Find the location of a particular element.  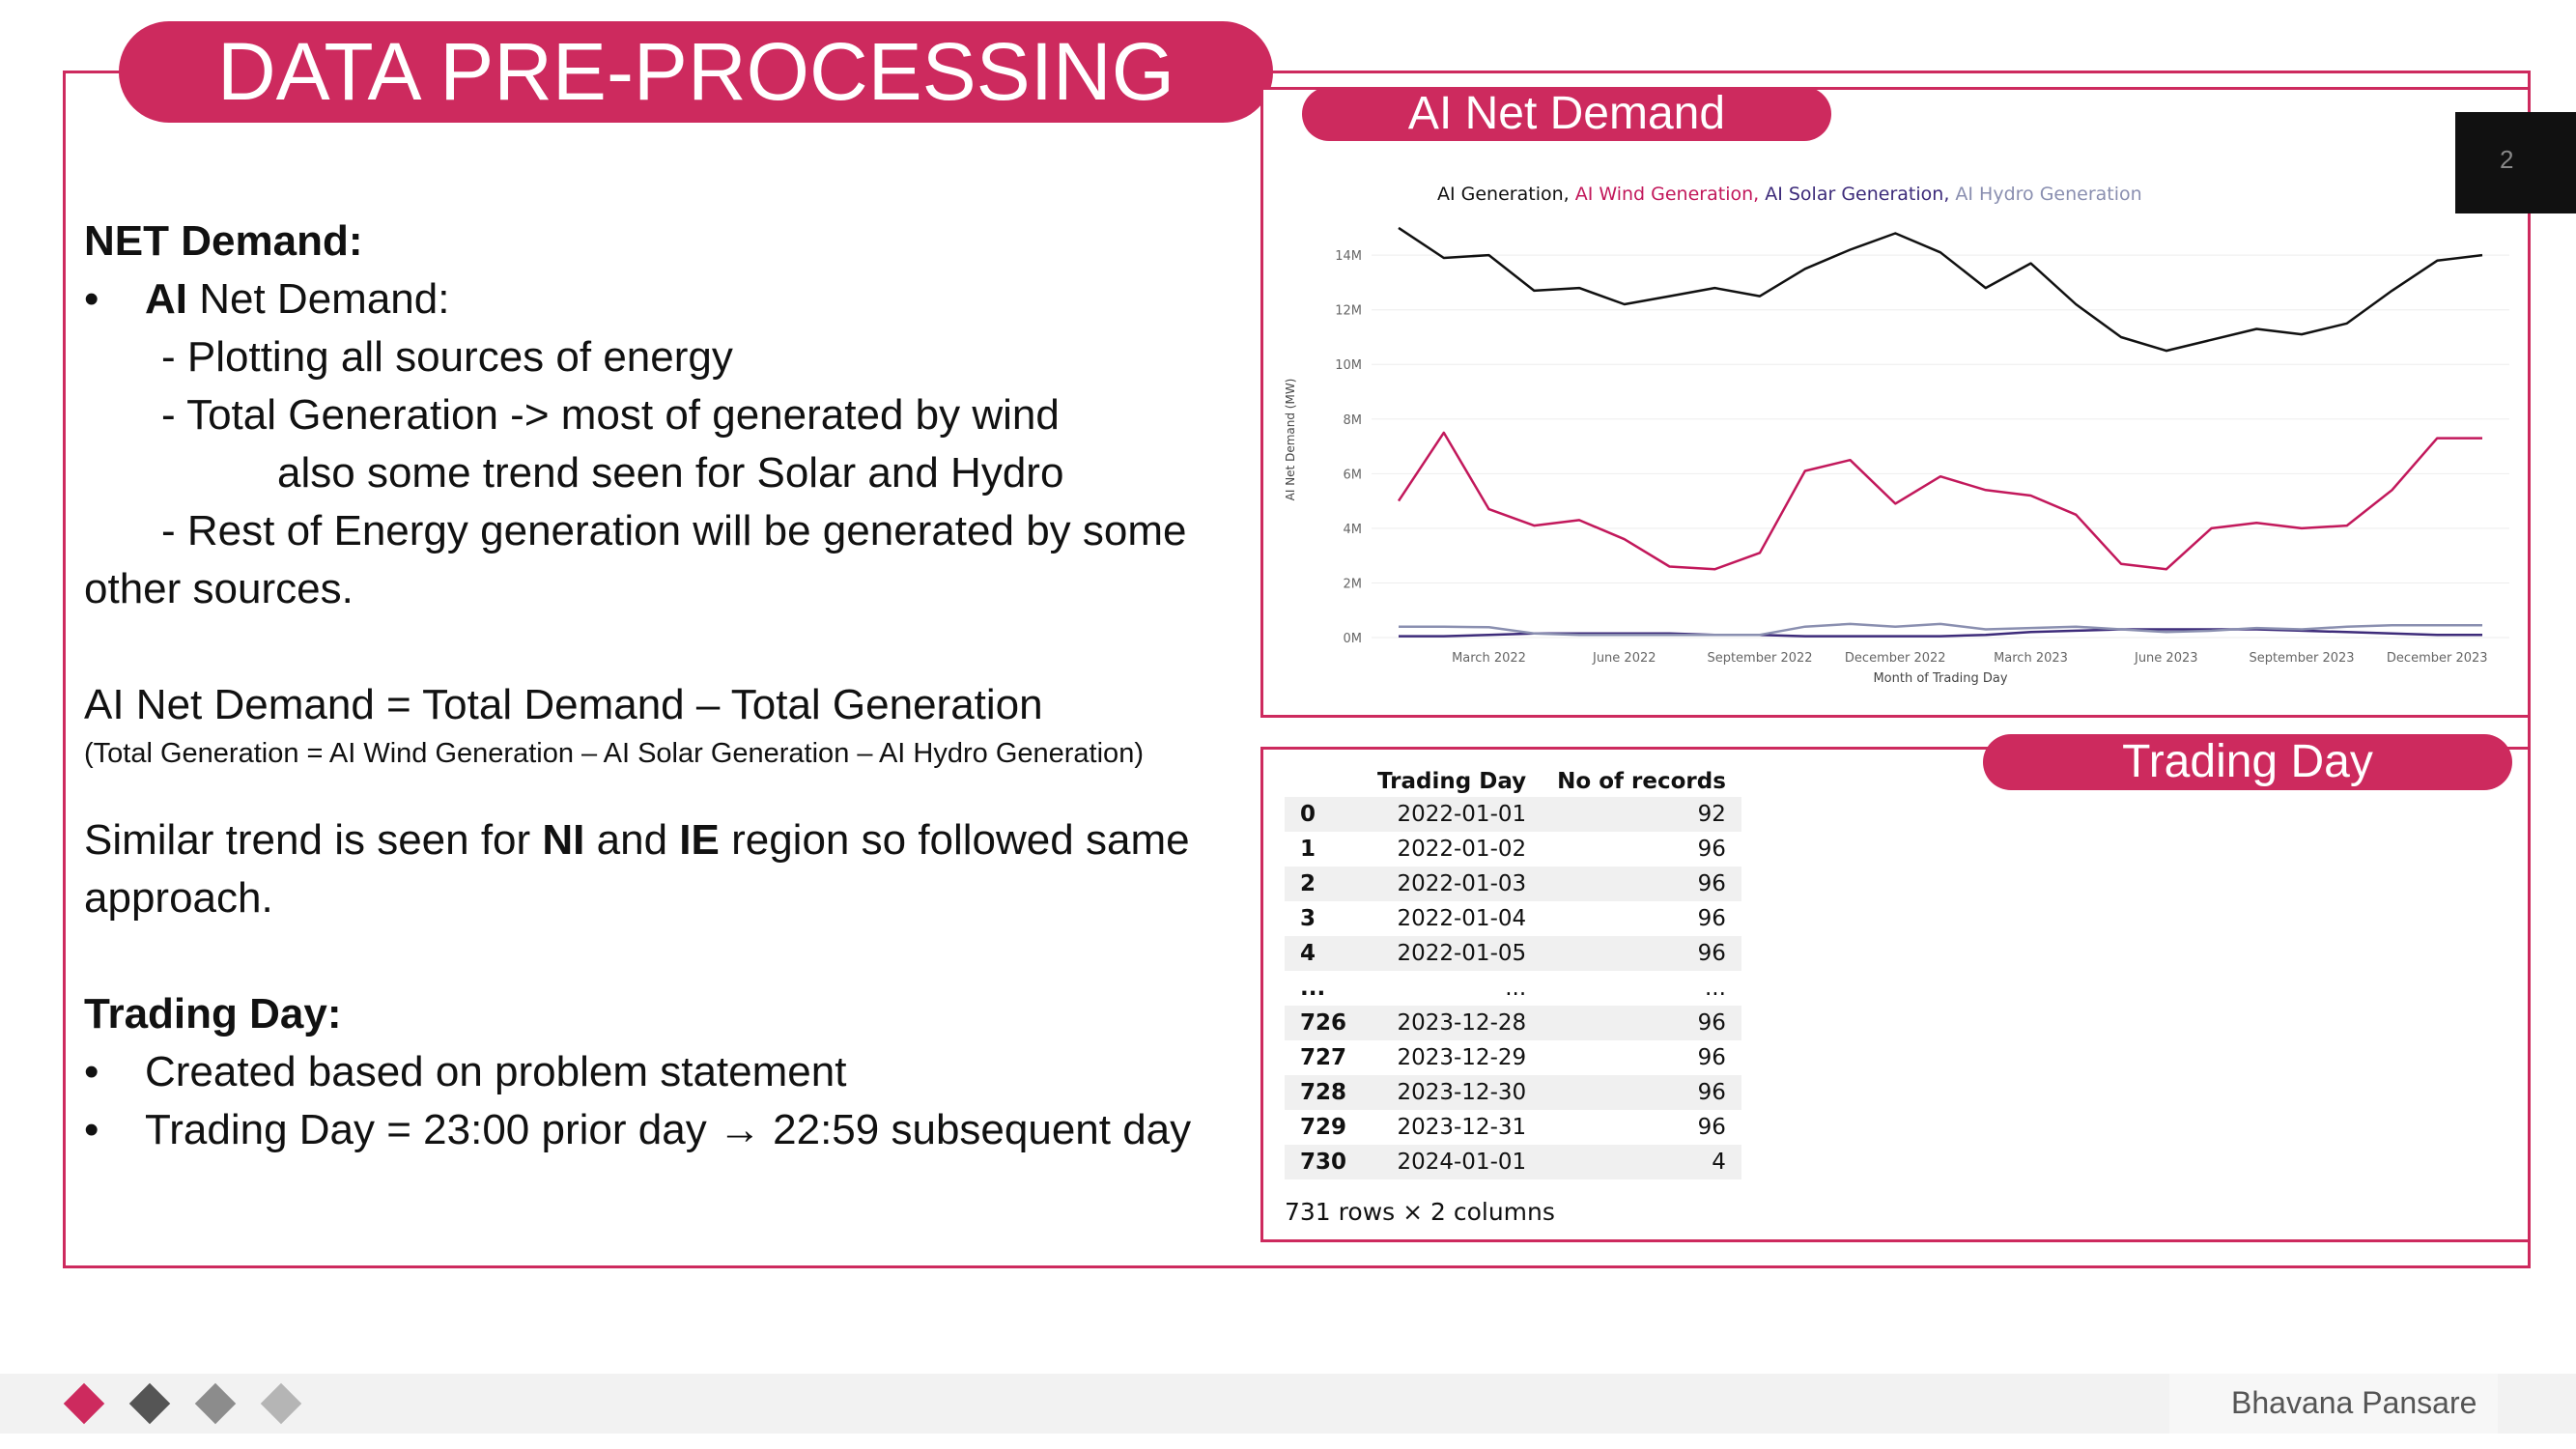

y-tick-label: 0M is located at coordinates (1353, 639).